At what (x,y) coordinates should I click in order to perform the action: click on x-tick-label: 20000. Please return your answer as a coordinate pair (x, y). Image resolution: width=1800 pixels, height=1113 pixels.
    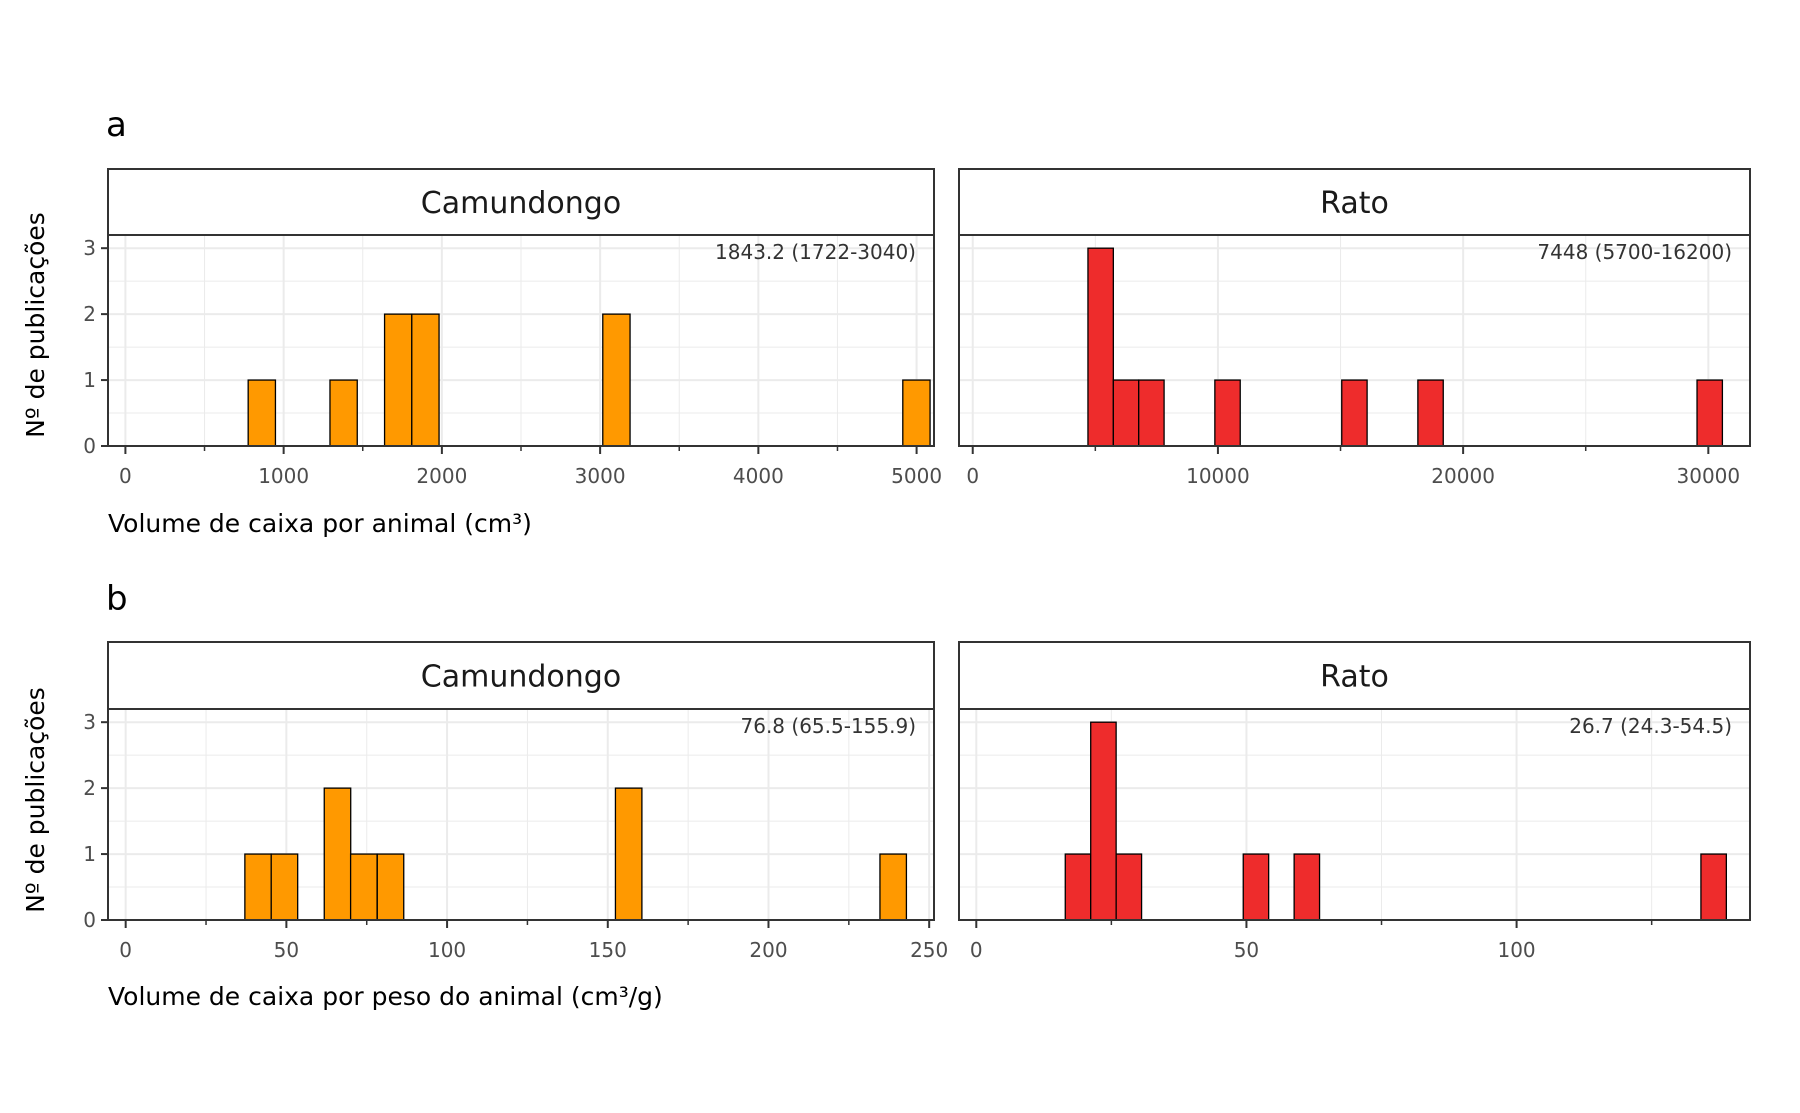
    Looking at the image, I should click on (1463, 476).